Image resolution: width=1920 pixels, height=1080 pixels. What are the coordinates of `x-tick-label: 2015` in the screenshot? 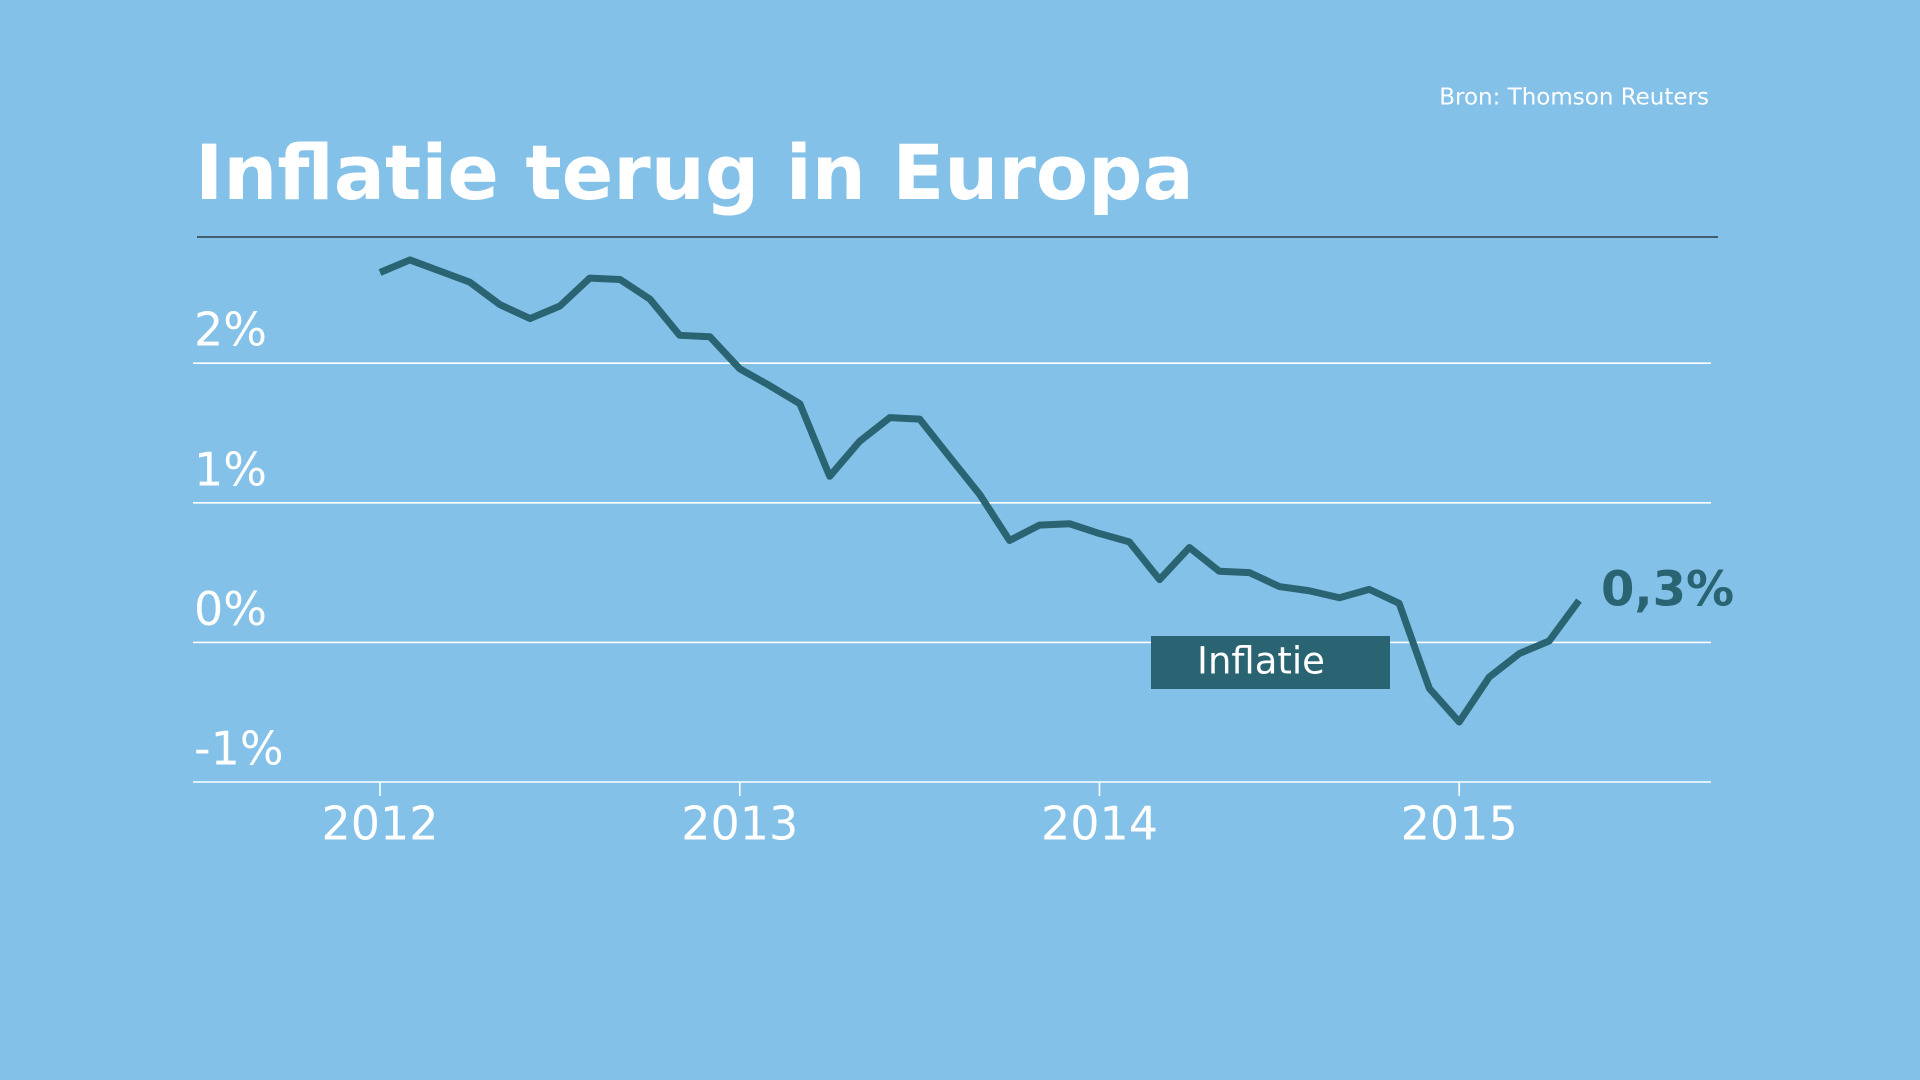 It's located at (1459, 824).